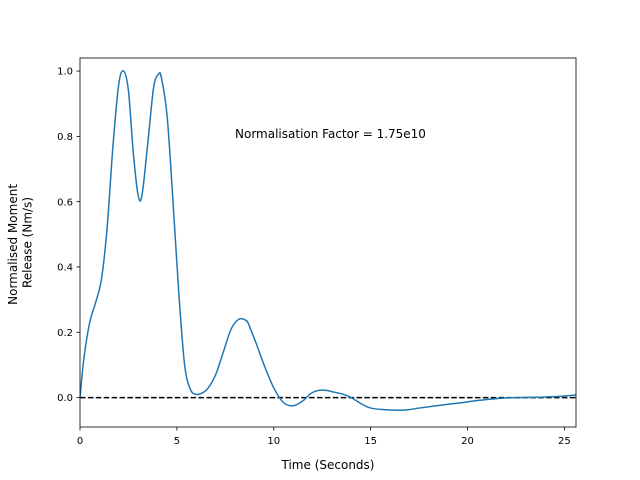 This screenshot has height=480, width=640. Describe the element at coordinates (27, 242) in the screenshot. I see `y-axis-label-line-2: Release (Nm/s)` at that location.